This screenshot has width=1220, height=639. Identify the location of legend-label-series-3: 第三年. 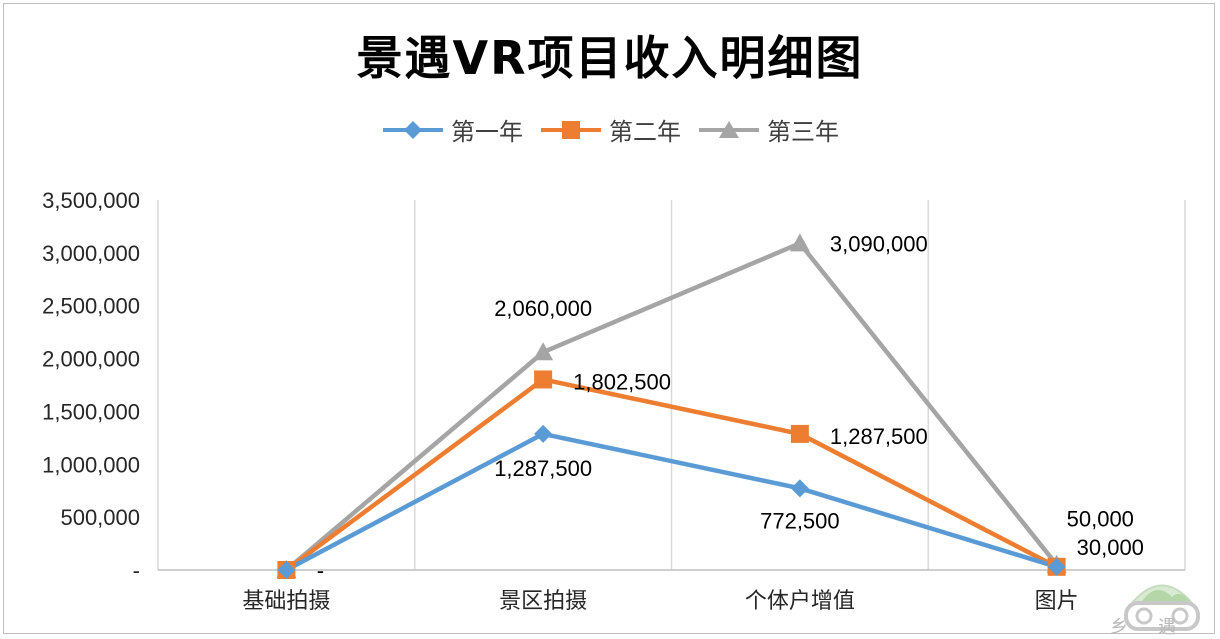
(803, 132).